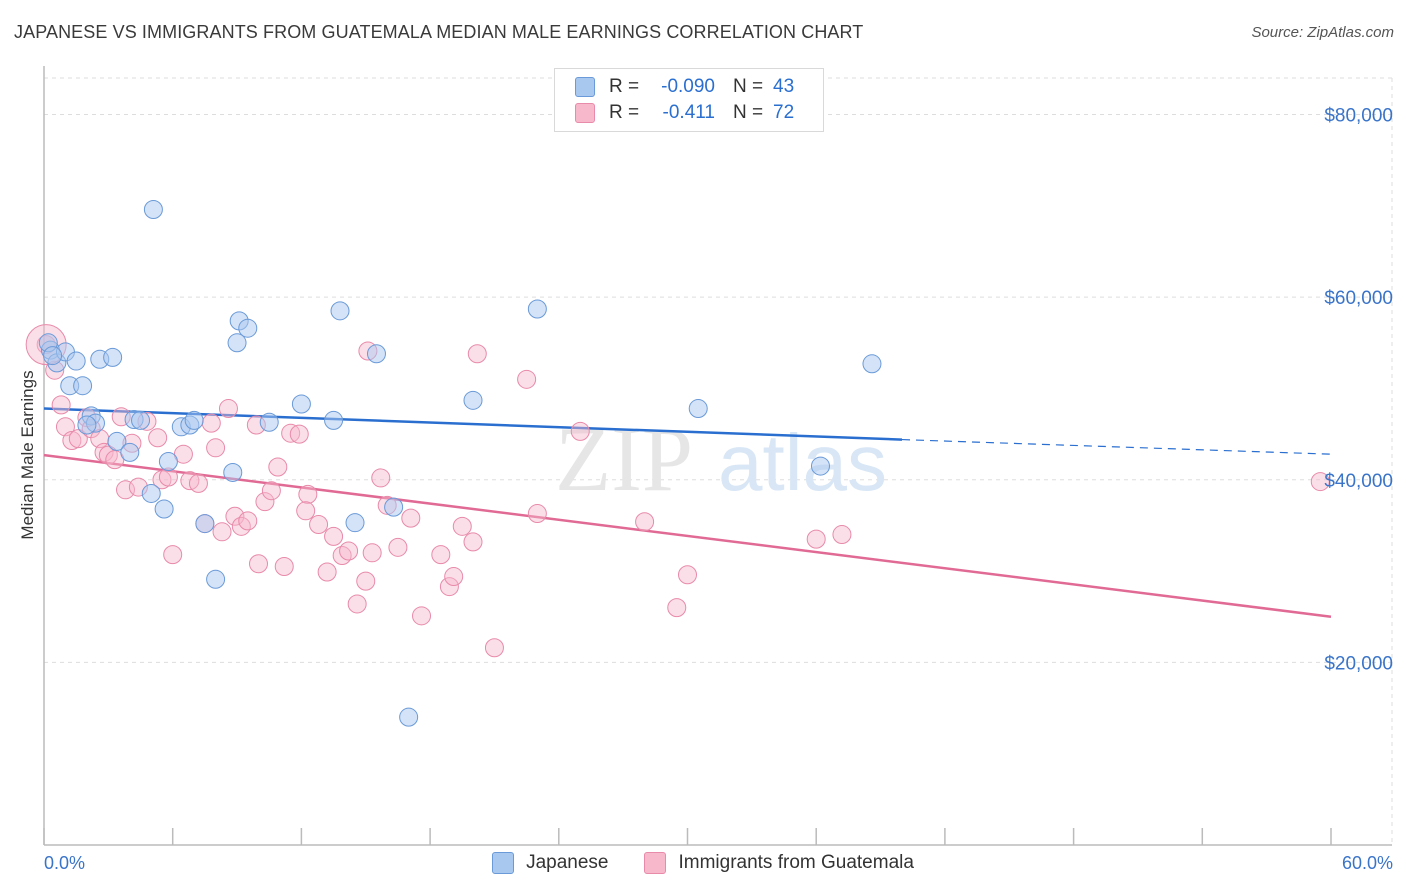  Describe the element at coordinates (567, 862) in the screenshot. I see `legend-label-japanese: Japanese` at that location.